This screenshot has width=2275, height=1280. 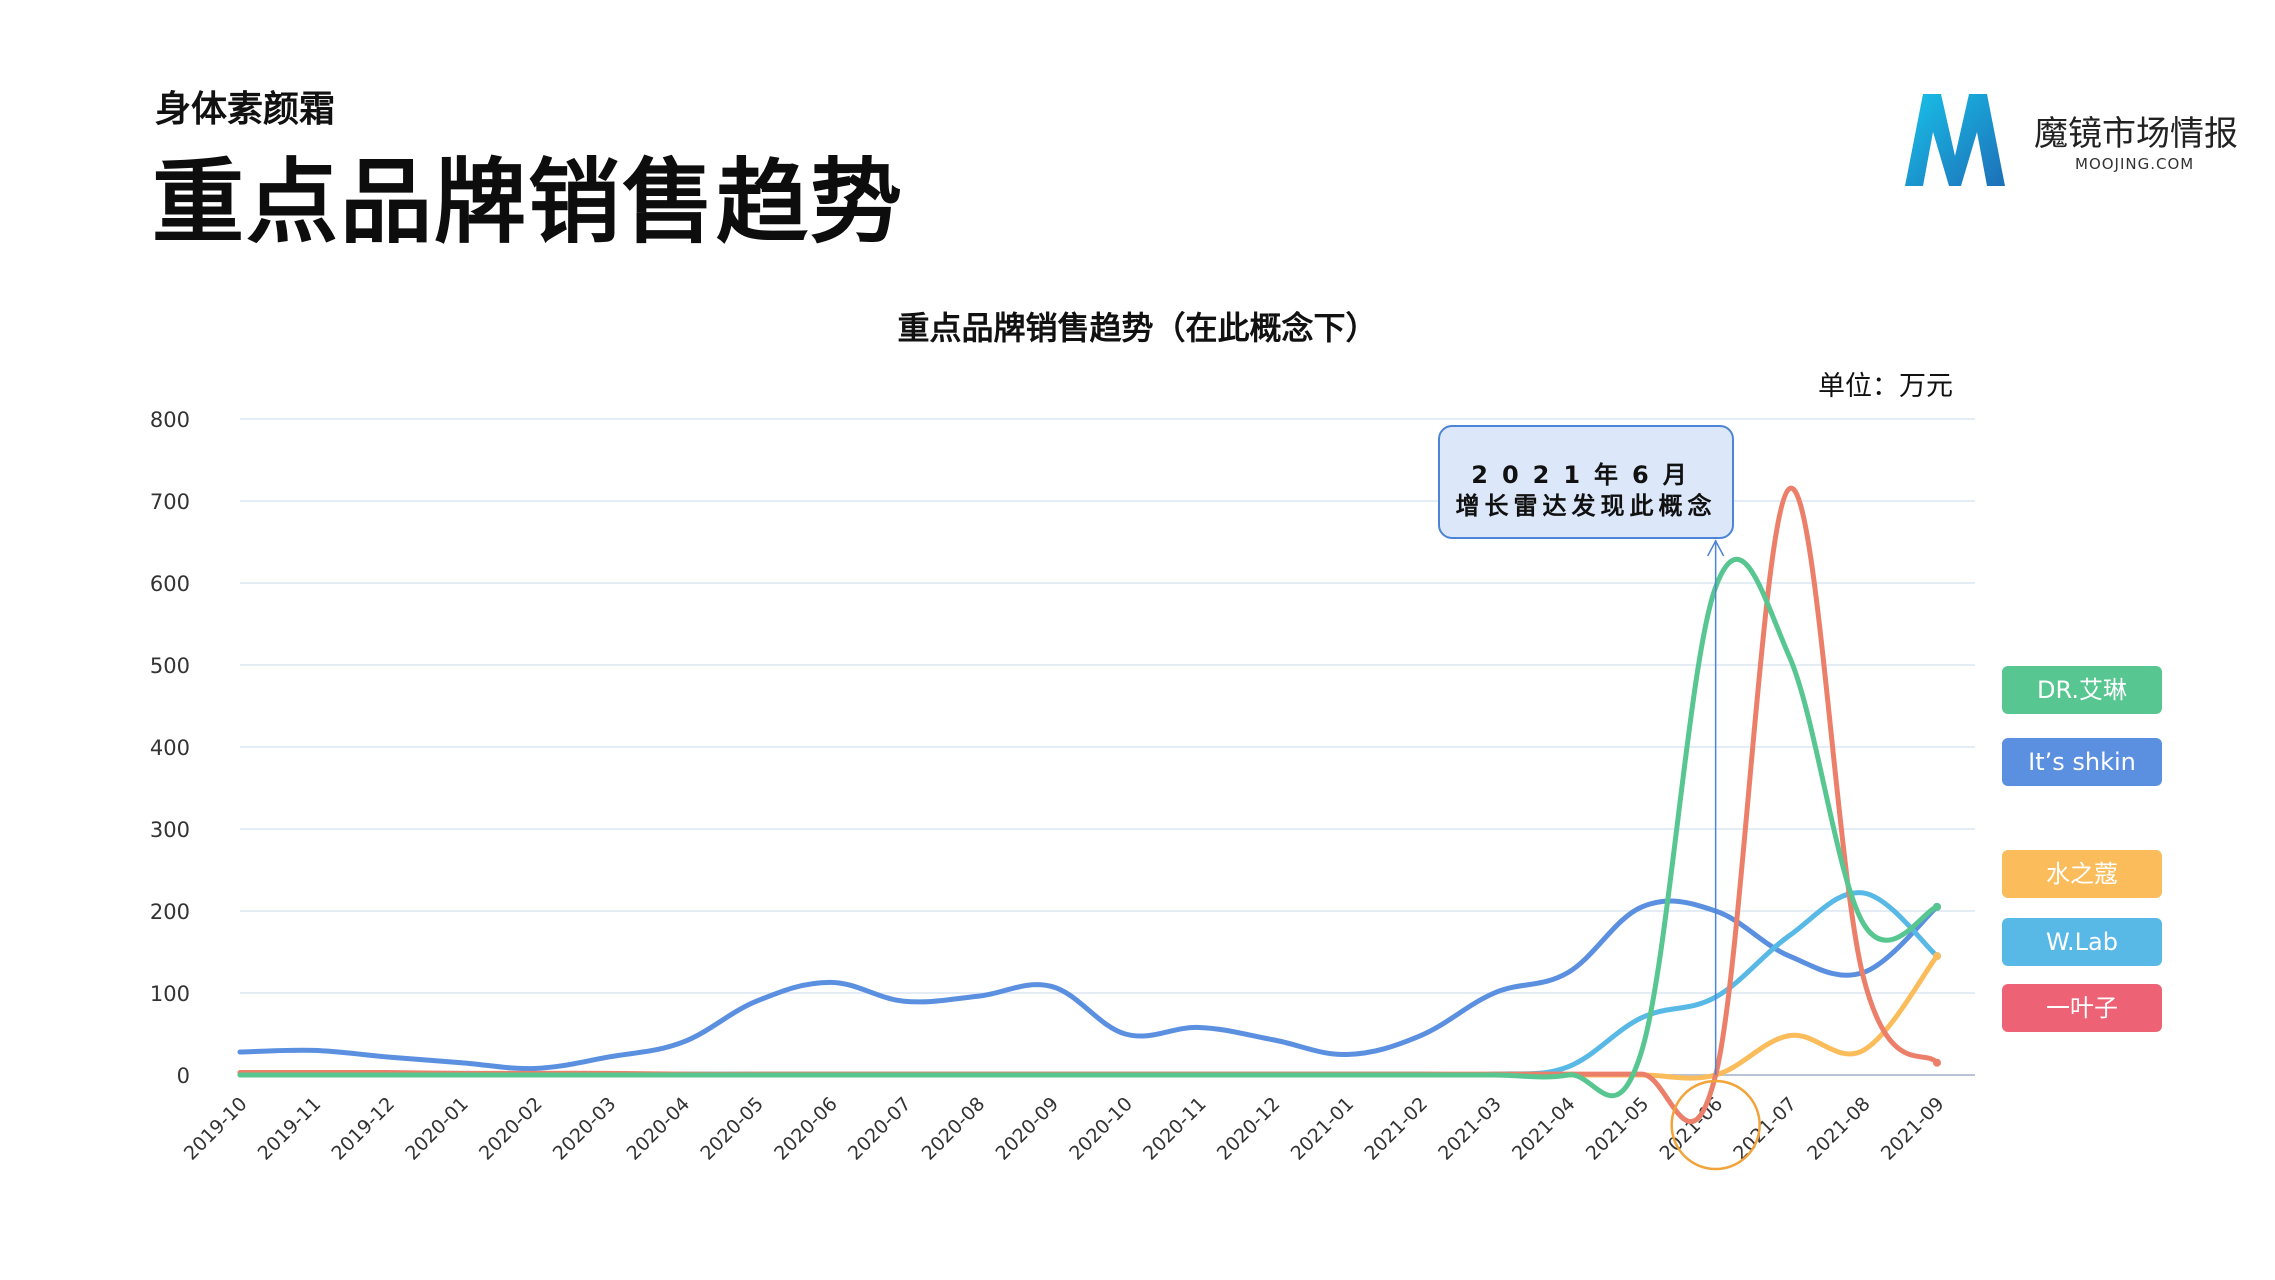 I want to click on callout-line-2: 增长雷达发现此概念, so click(x=1586, y=506).